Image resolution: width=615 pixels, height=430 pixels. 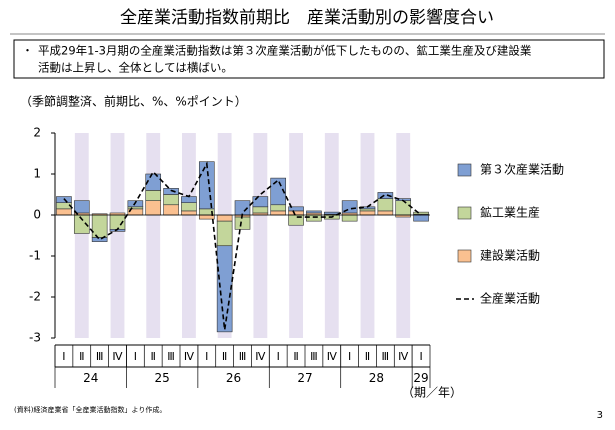 What do you see at coordinates (307, 18) in the screenshot?
I see `chart-title: 全産業活動指数前期比 産業活動別の影響度合い` at bounding box center [307, 18].